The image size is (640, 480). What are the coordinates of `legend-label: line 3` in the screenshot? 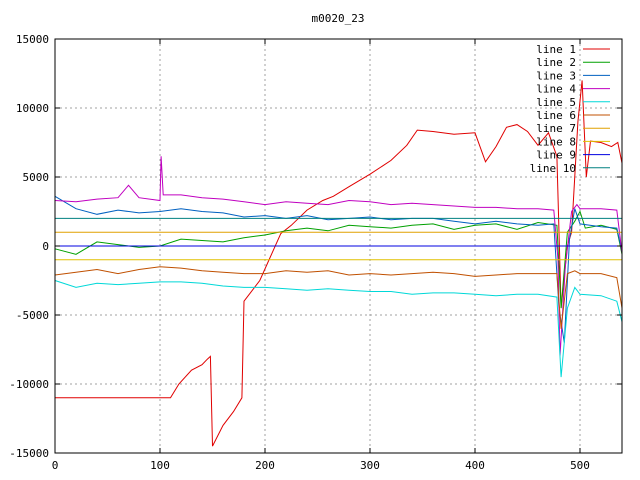 It's located at (556, 75).